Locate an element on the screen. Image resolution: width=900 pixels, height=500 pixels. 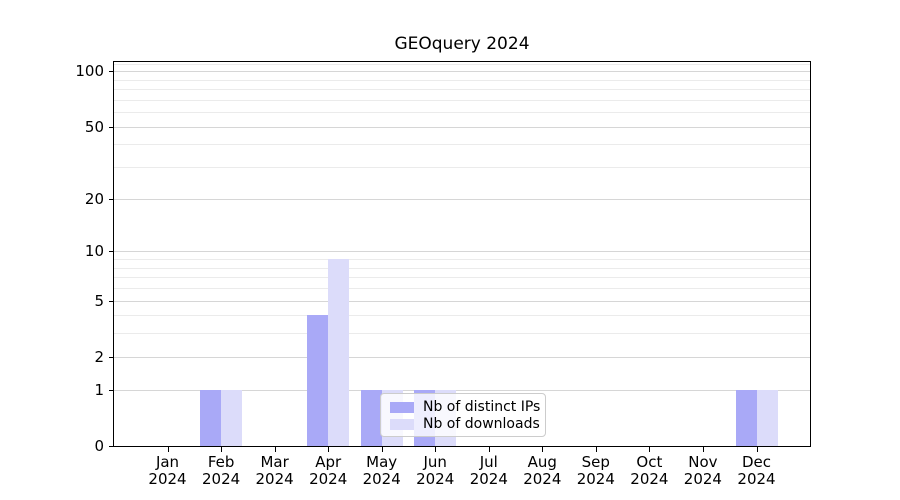
x-tick-label-sep: Sep 2024 is located at coordinates (596, 471).